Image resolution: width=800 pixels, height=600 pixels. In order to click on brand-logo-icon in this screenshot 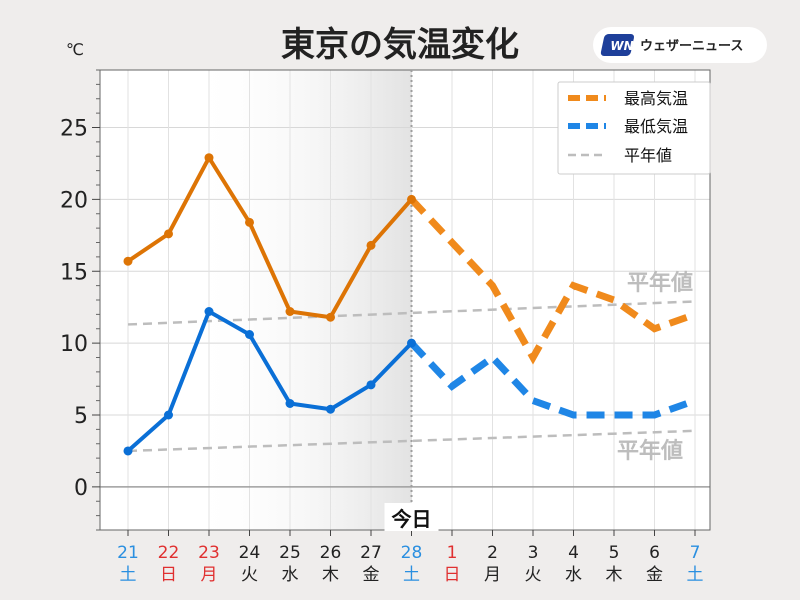, I will do `click(617, 45)`.